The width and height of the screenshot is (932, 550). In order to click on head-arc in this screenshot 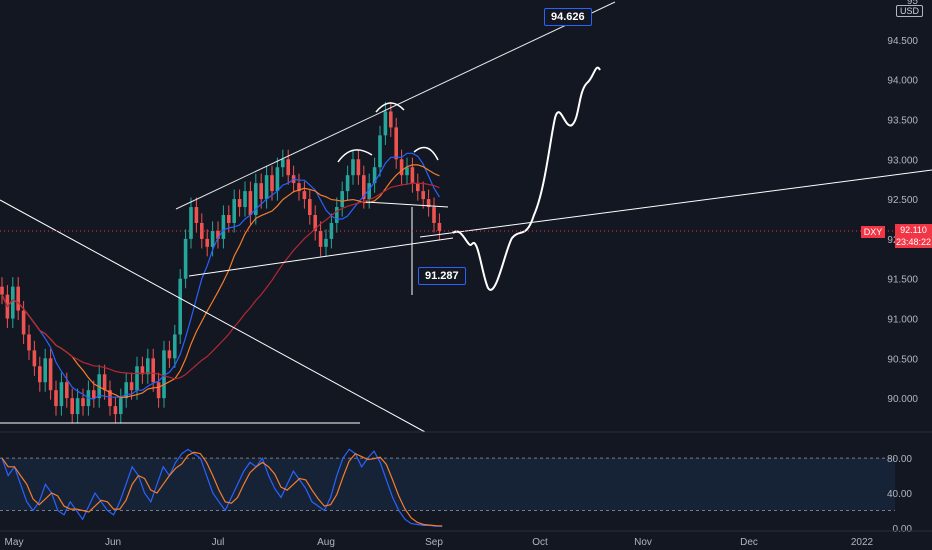, I will do `click(390, 107)`.